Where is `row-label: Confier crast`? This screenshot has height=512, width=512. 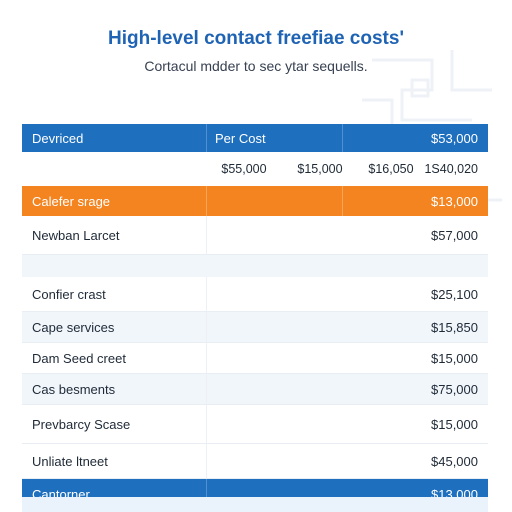 row-label: Confier crast is located at coordinates (69, 294).